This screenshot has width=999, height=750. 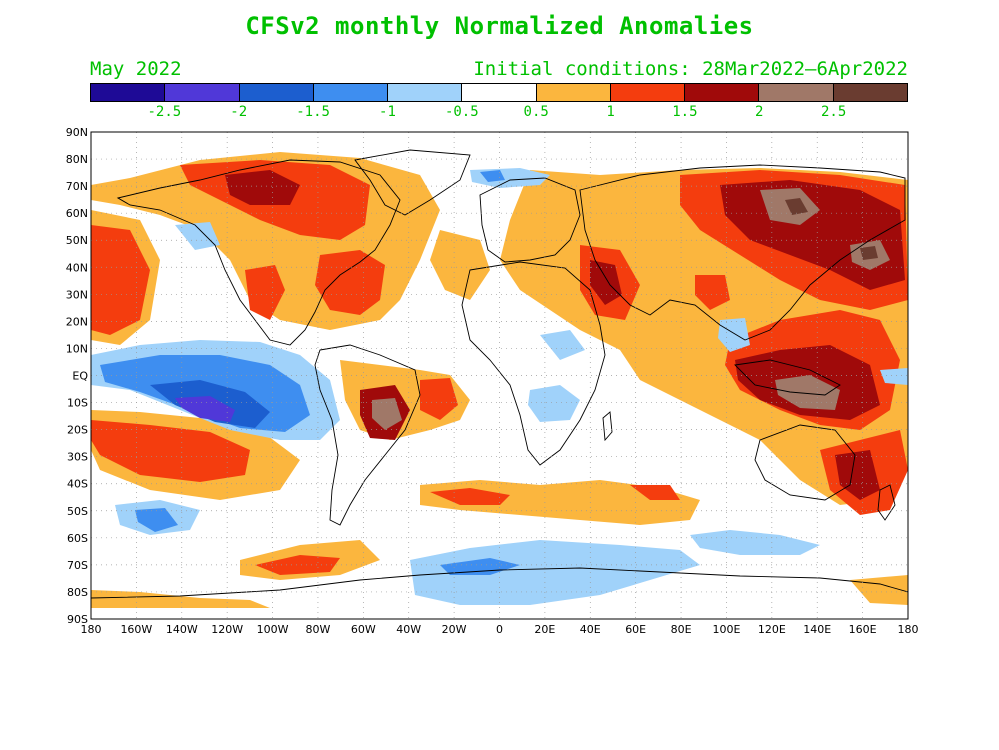 What do you see at coordinates (499, 26) in the screenshot?
I see `chart-title: CFSv2 monthly Normalized Anomalies` at bounding box center [499, 26].